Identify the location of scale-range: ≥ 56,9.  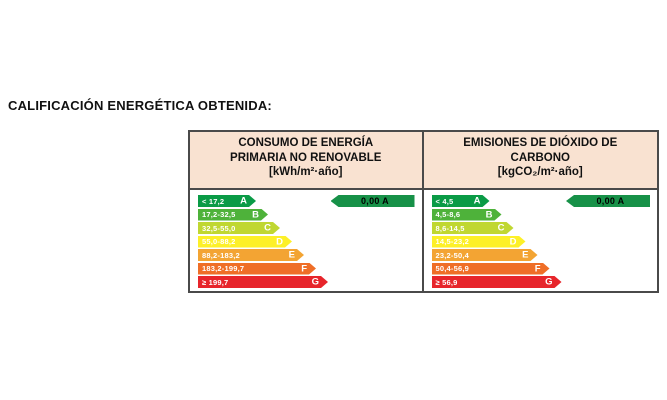
(446, 282).